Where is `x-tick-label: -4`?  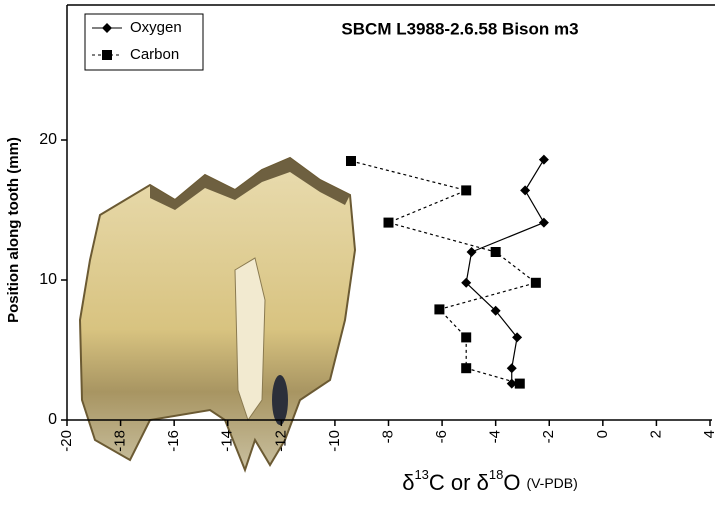
x-tick-label: -4 is located at coordinates (495, 436).